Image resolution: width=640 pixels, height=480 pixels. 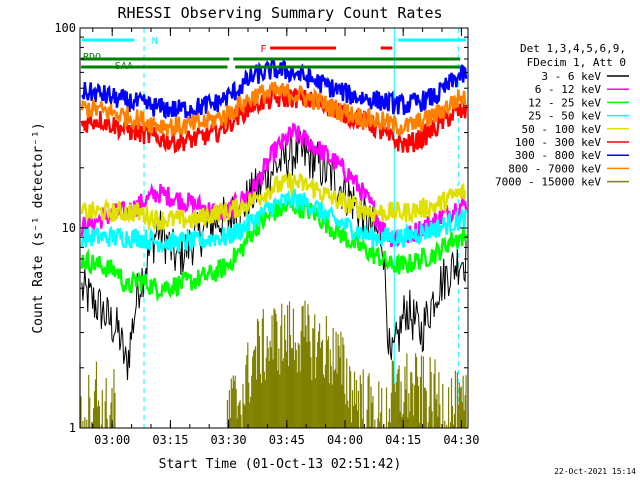 I want to click on annotation-saa: SAA, so click(x=124, y=66).